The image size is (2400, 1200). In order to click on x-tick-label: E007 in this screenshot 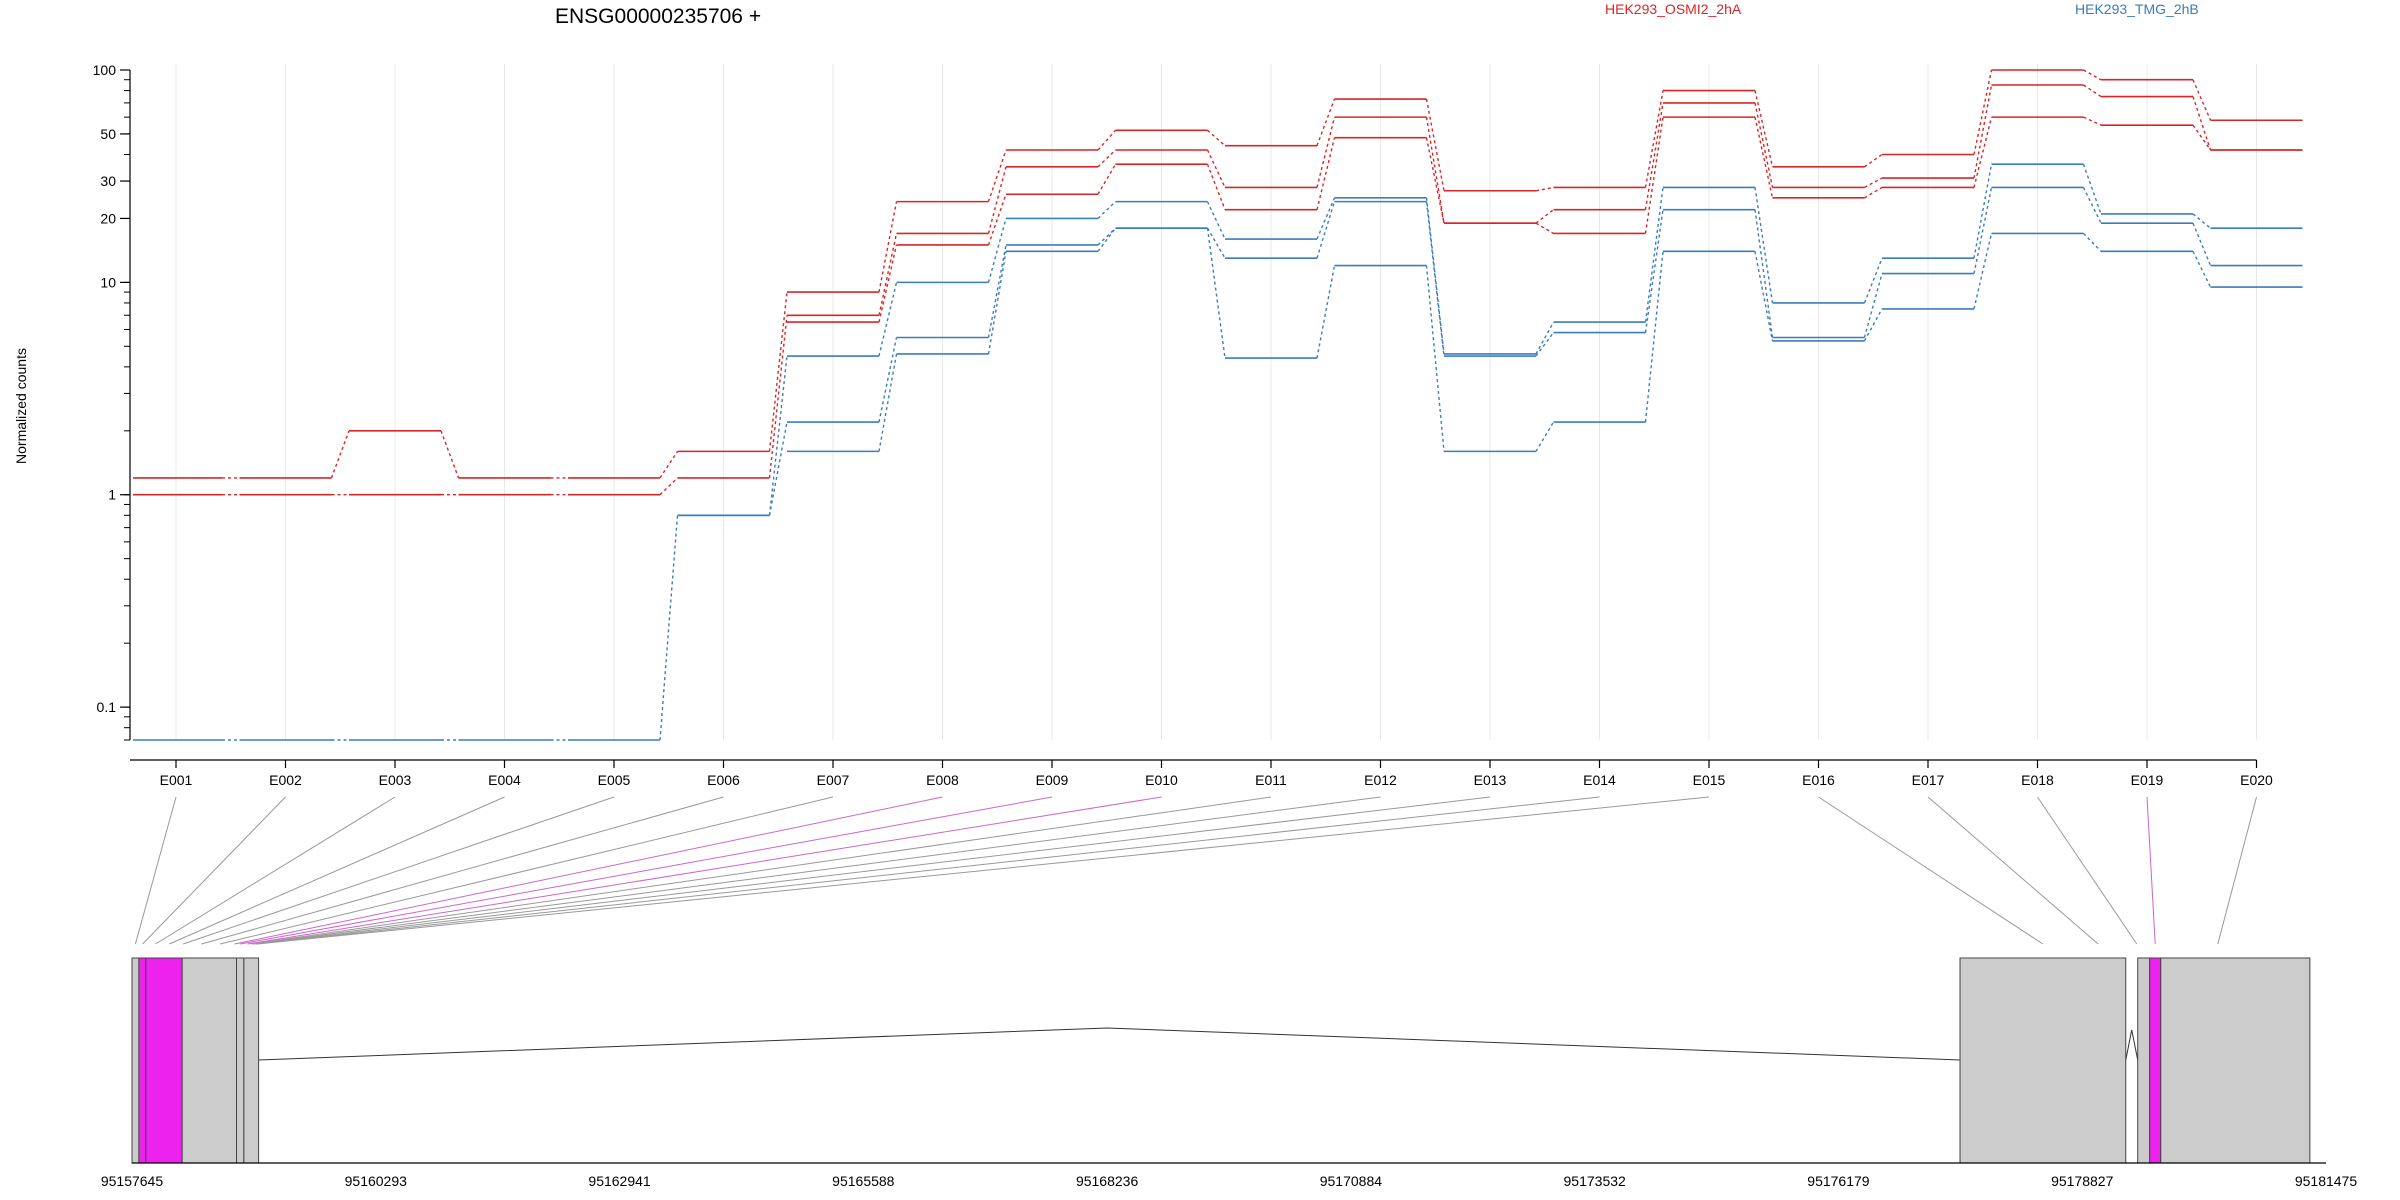, I will do `click(833, 780)`.